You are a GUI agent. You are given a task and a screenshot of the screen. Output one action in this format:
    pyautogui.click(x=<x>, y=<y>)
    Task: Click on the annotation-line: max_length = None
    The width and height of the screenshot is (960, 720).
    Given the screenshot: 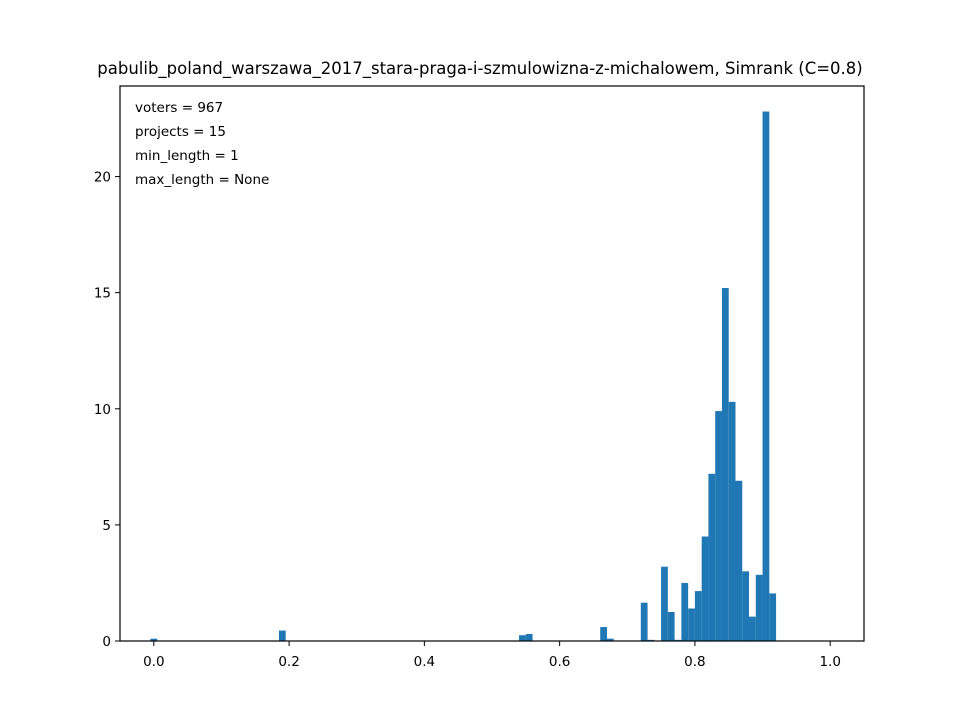 What is the action you would take?
    pyautogui.click(x=202, y=180)
    